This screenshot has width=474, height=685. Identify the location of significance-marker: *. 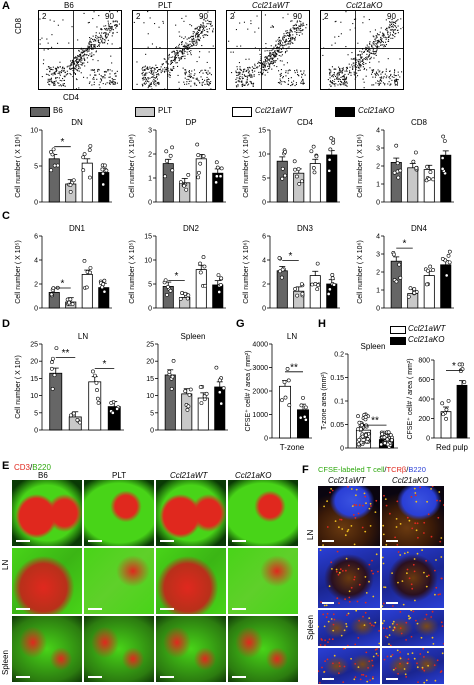
(405, 244).